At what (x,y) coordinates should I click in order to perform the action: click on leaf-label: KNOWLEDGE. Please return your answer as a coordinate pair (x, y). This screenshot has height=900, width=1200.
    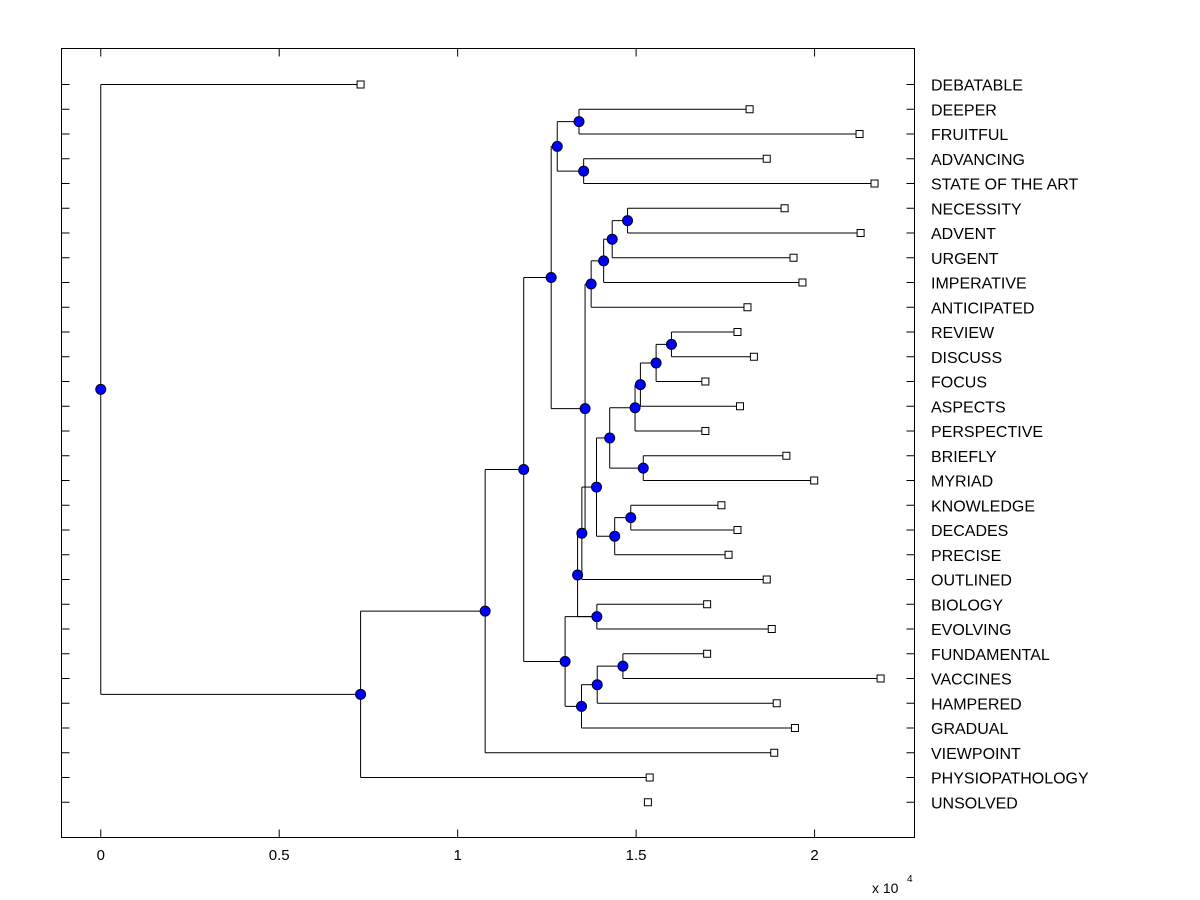
    Looking at the image, I should click on (983, 506).